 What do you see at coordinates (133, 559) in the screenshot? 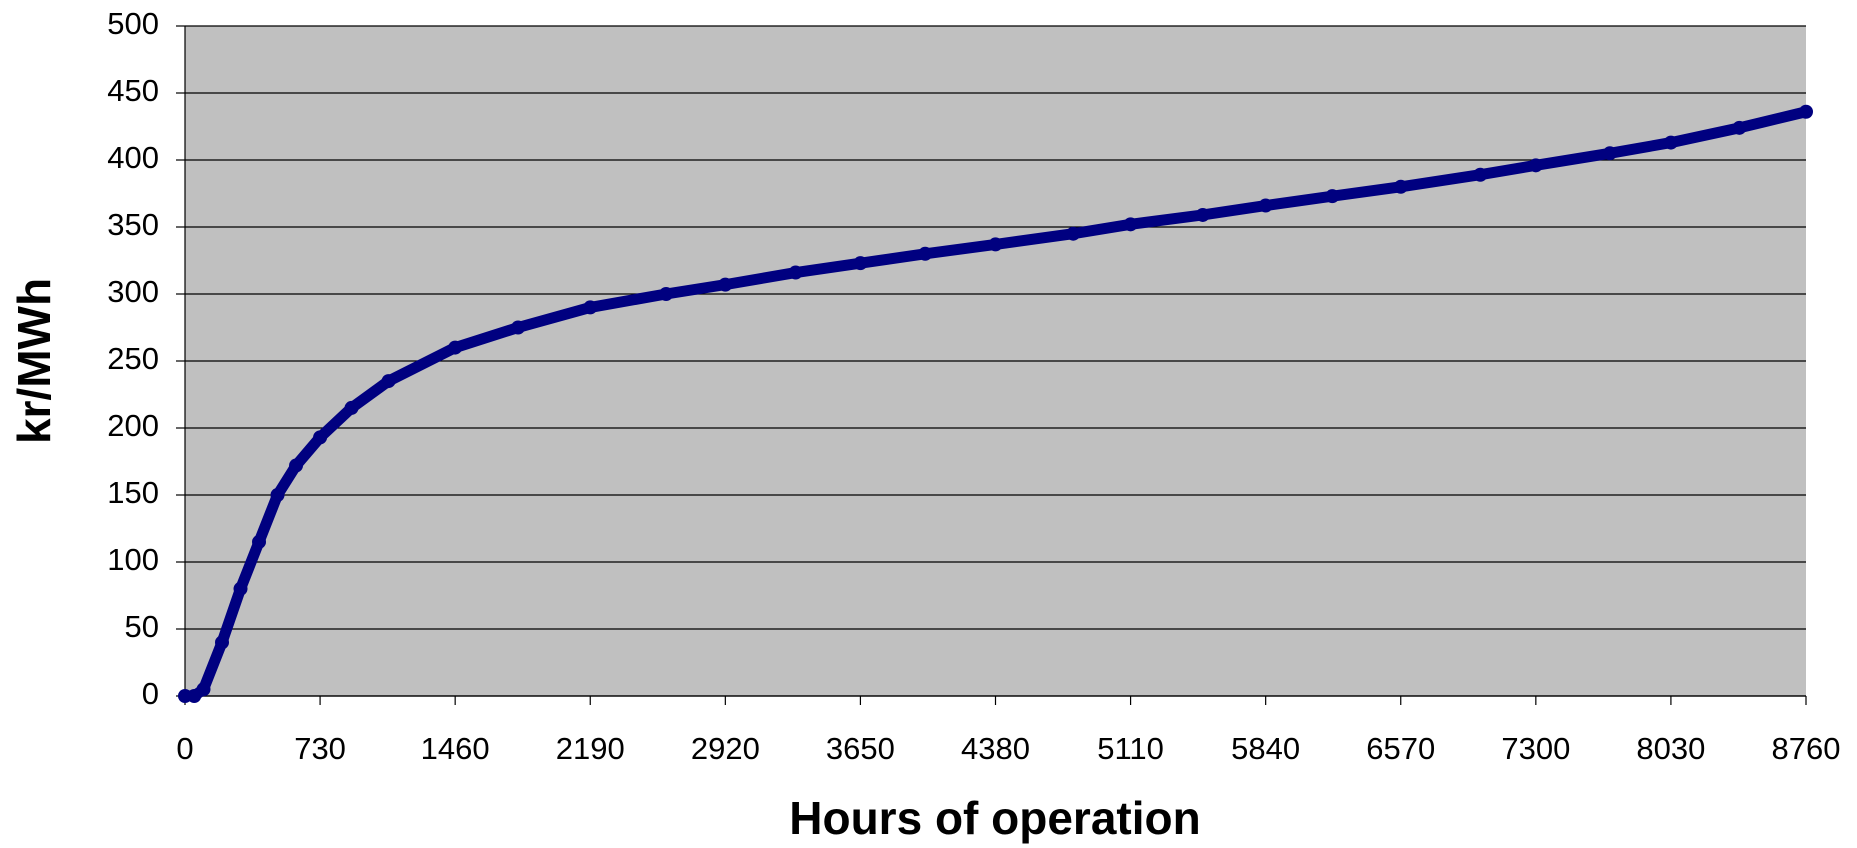
I see `y-tick-label: 100` at bounding box center [133, 559].